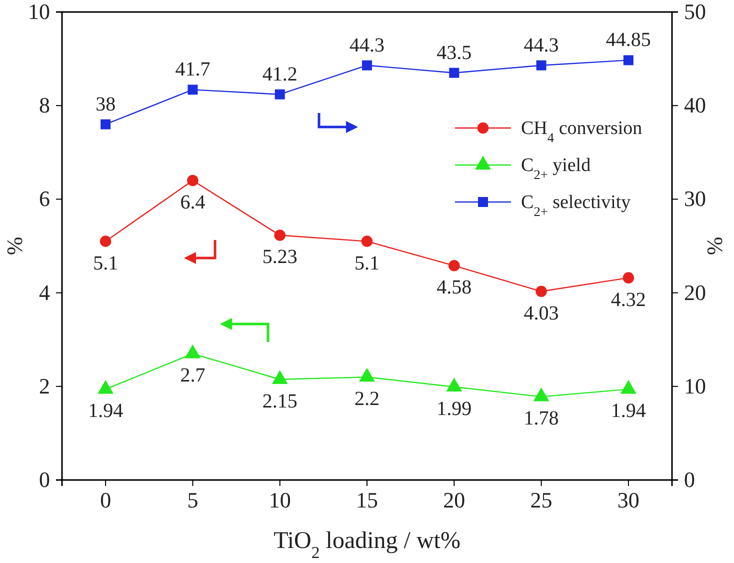  What do you see at coordinates (193, 202) in the screenshot?
I see `data-label: 6.4` at bounding box center [193, 202].